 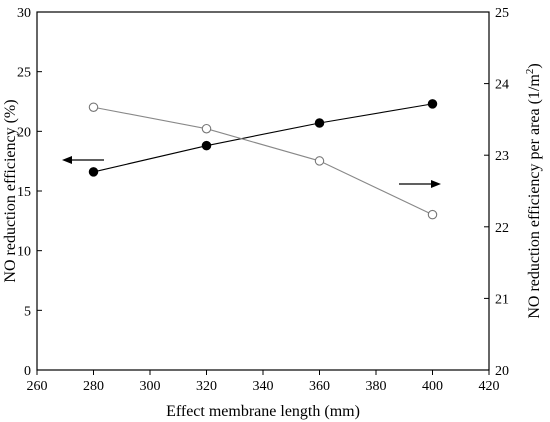 What do you see at coordinates (502, 228) in the screenshot?
I see `right-y-tick-label: 22` at bounding box center [502, 228].